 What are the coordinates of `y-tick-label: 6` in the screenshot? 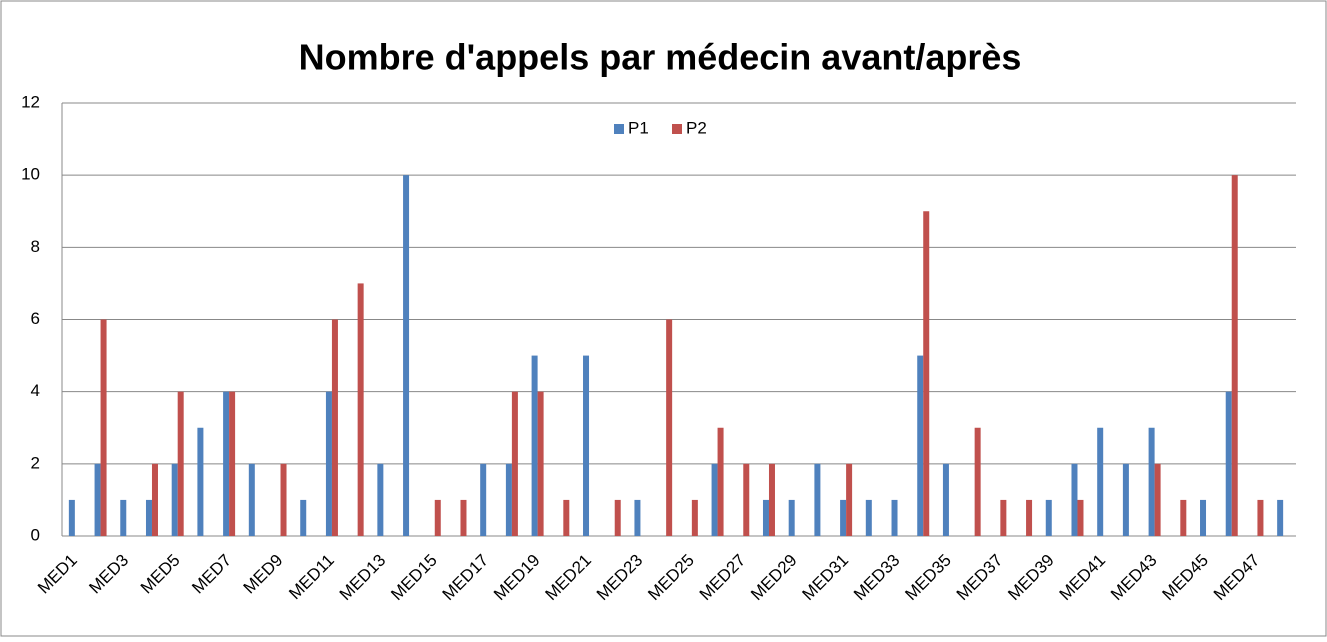 It's located at (35, 318).